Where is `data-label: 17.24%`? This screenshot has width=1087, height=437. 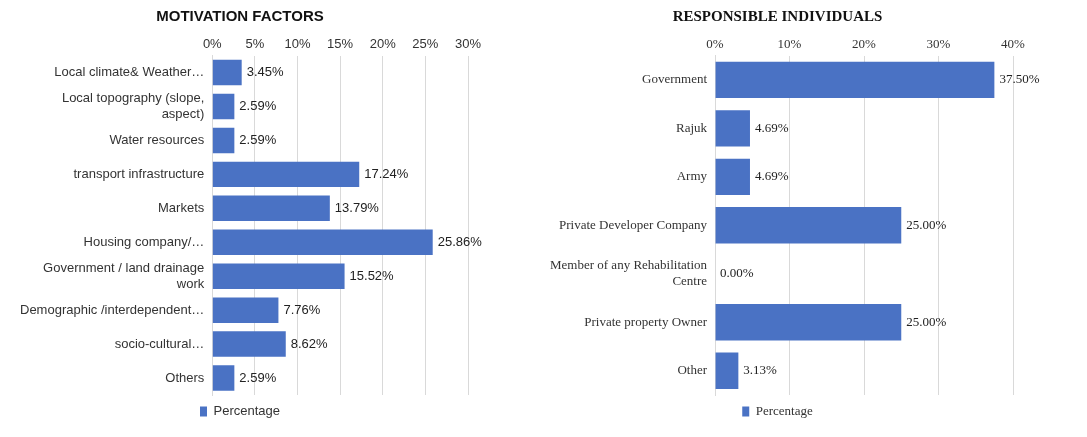 data-label: 17.24% is located at coordinates (386, 173).